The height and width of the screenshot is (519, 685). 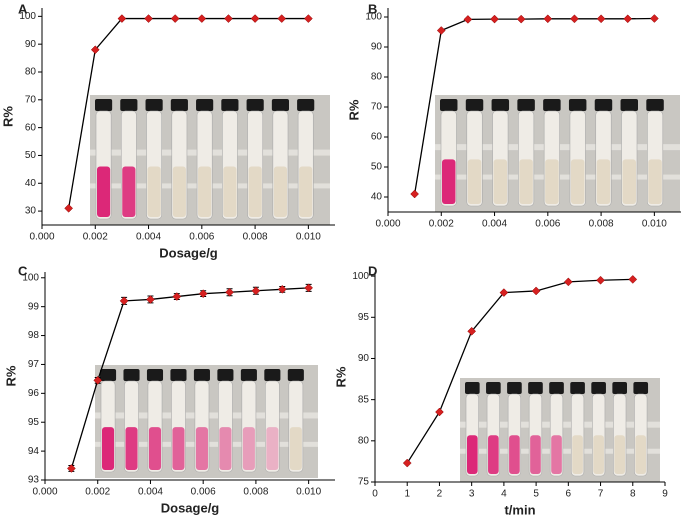 I want to click on y-tick-label: 94, so click(x=34, y=451).